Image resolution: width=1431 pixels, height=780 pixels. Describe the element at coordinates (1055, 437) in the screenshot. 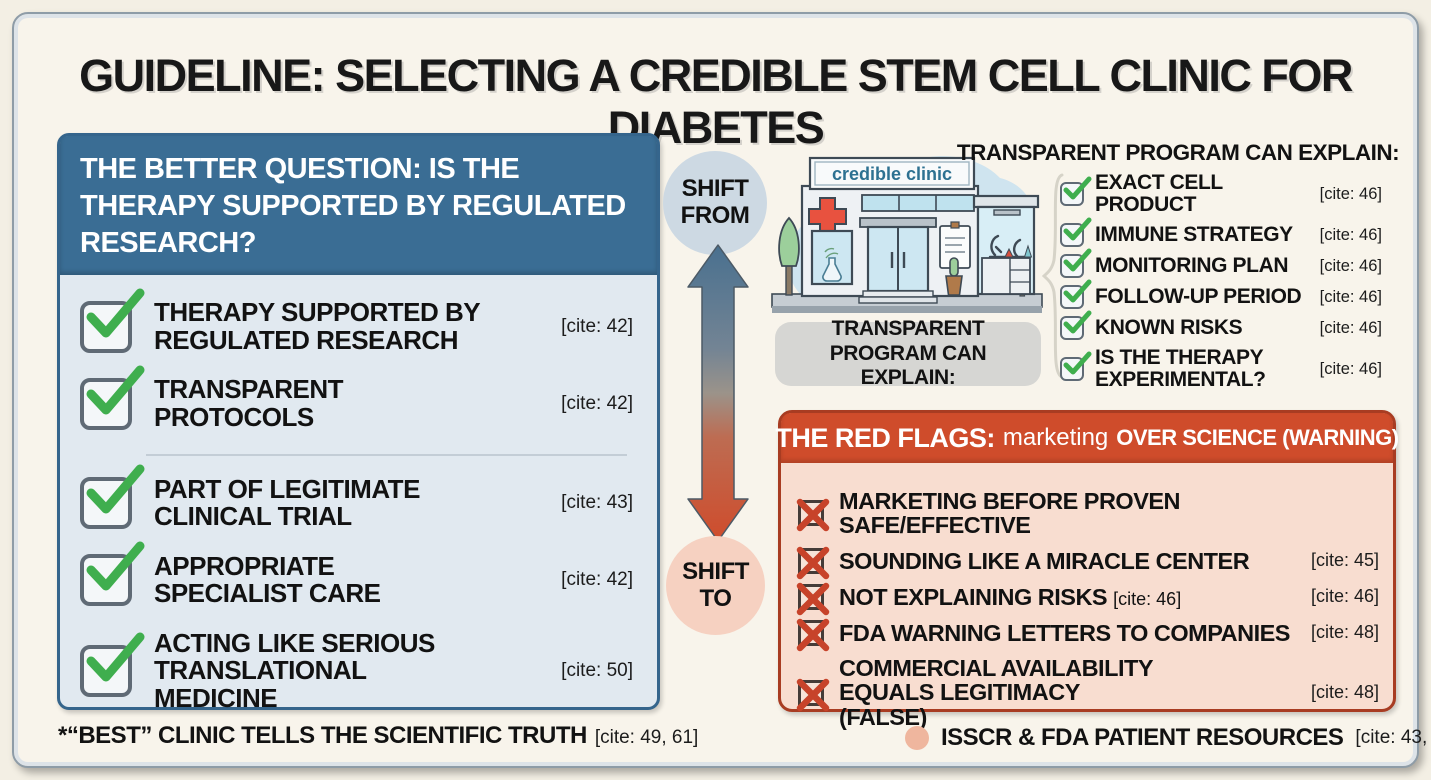

I see `red-flags-subtitle: marketing` at that location.